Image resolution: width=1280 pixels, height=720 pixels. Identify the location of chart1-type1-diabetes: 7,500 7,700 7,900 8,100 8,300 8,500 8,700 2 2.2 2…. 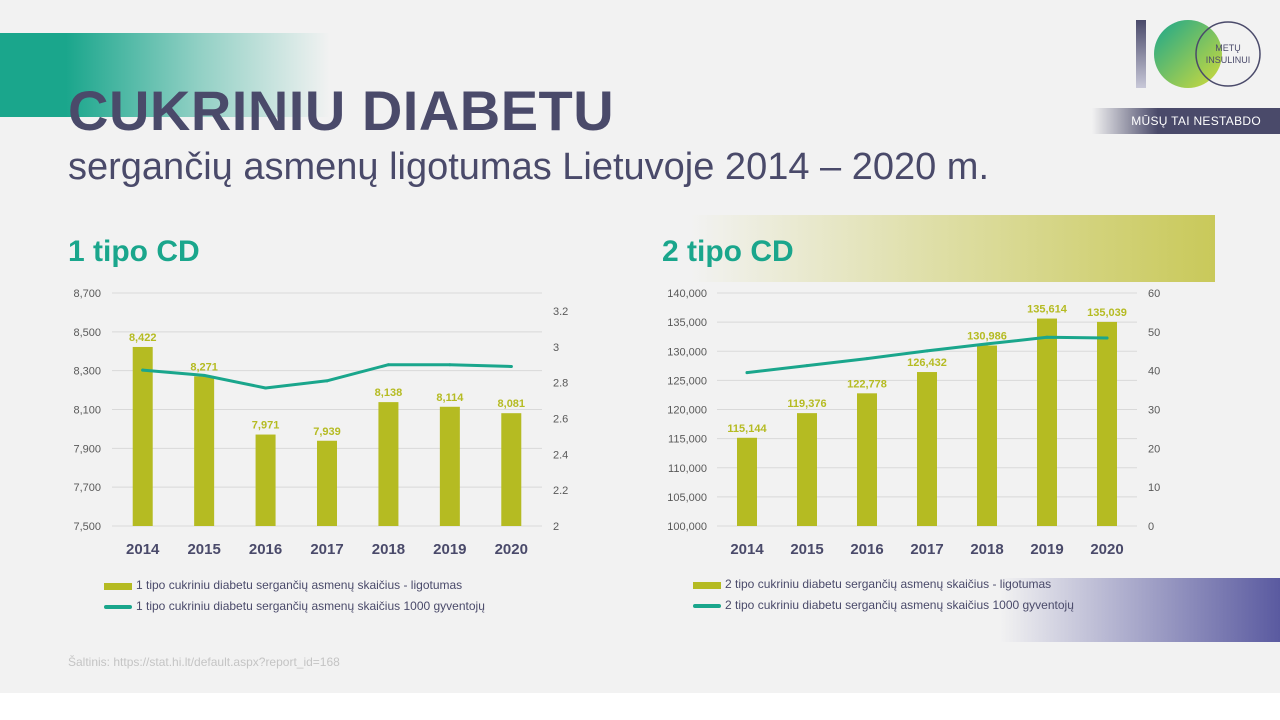
(320, 423).